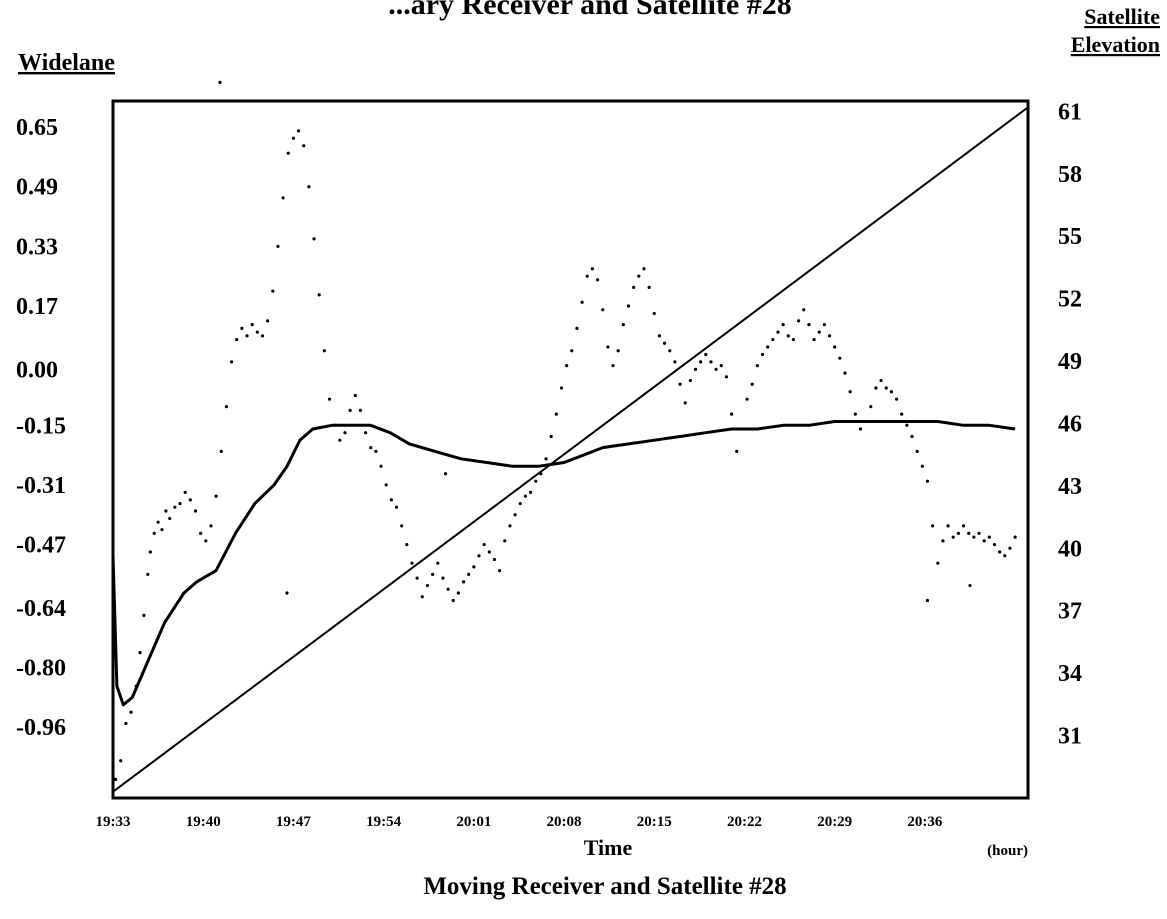 The image size is (1167, 919). What do you see at coordinates (590, 10) in the screenshot?
I see `top-title-fragment: ...ary Receiver and Satellite #28` at bounding box center [590, 10].